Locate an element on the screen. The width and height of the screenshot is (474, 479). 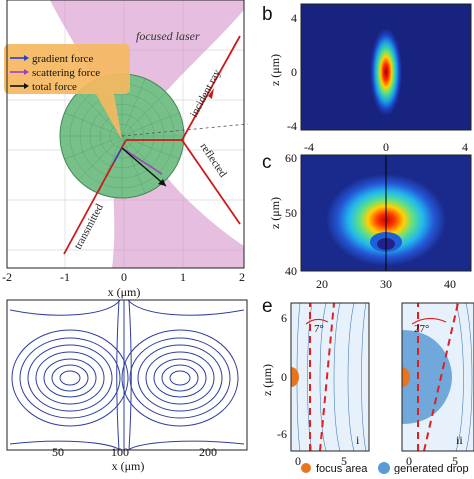
d-xtick-50: 50 is located at coordinates (58, 452).